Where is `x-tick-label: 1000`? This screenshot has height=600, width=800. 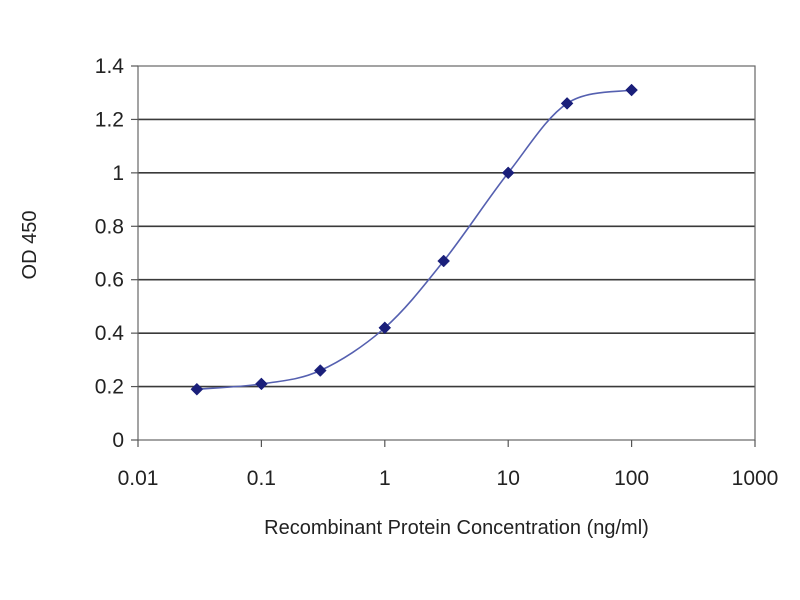
x-tick-label: 1000 is located at coordinates (755, 478).